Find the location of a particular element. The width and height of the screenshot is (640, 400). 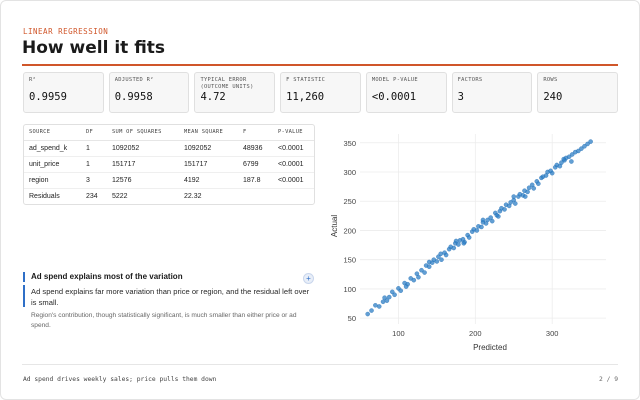

table-row: unit_price 1 151717 151717 6799 <0.0001 is located at coordinates (169, 164).